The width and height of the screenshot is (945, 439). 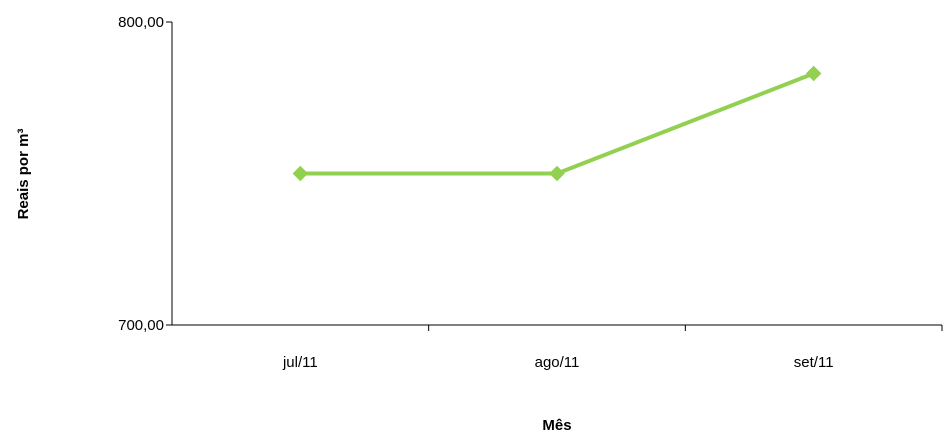 What do you see at coordinates (612, 348) in the screenshot?
I see `x-ticks: jul/11 ago/11 set/11` at bounding box center [612, 348].